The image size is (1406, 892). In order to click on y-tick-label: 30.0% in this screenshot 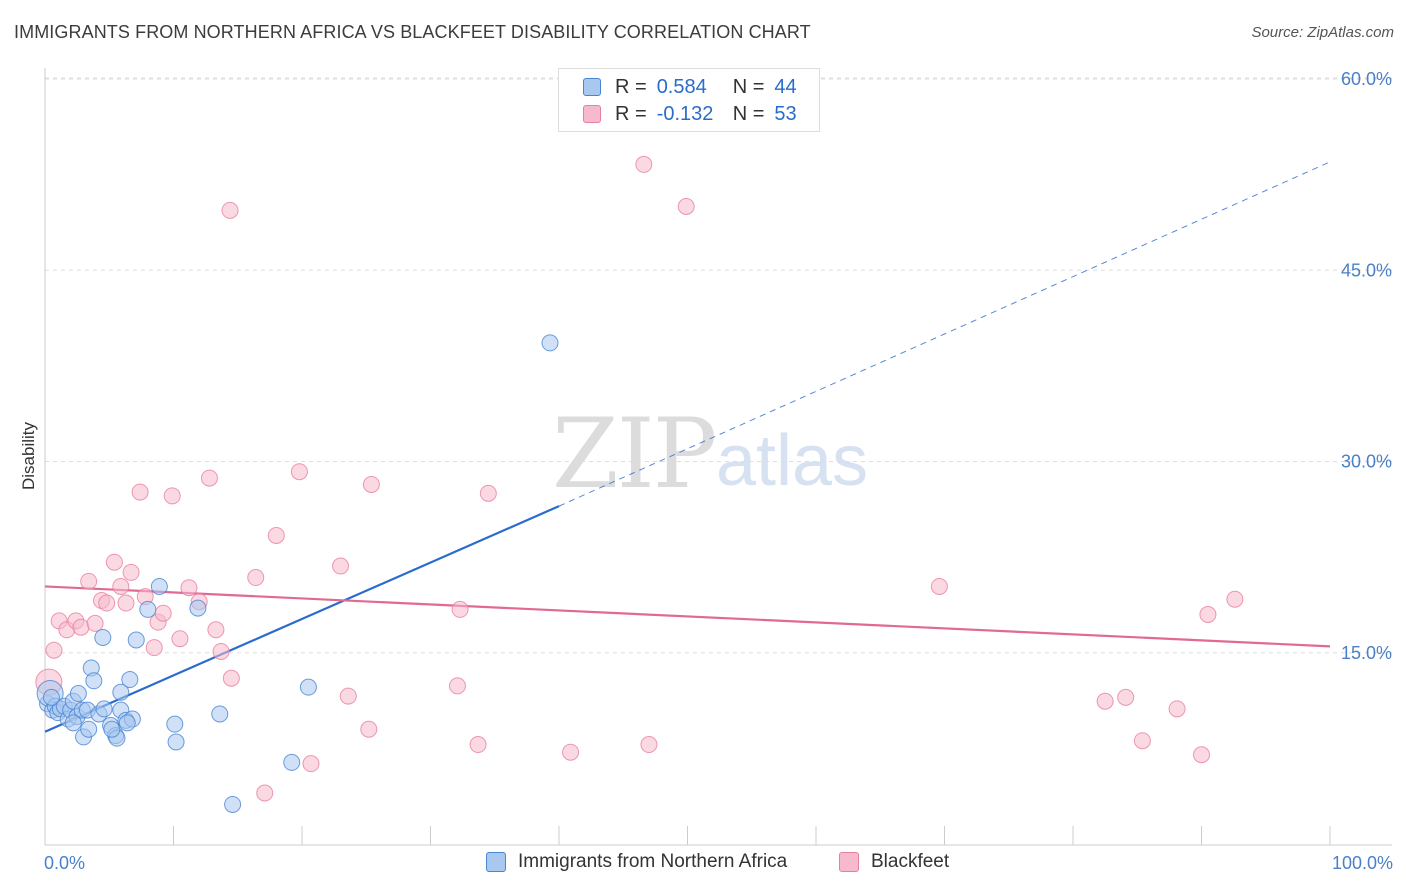, I will do `click(1366, 462)`.